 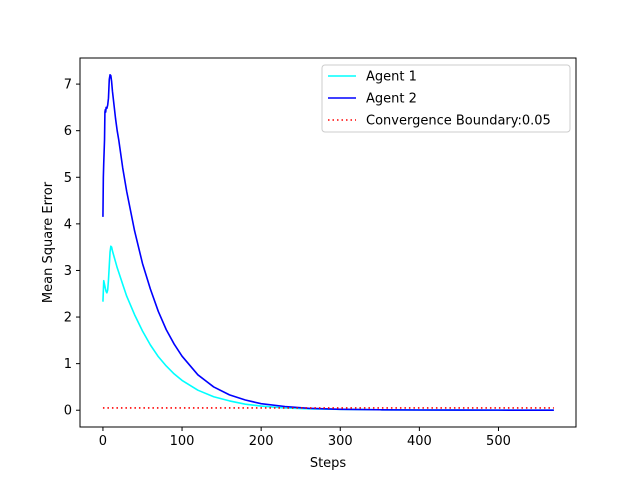 I want to click on x-tick-label-4: 400, so click(x=419, y=441).